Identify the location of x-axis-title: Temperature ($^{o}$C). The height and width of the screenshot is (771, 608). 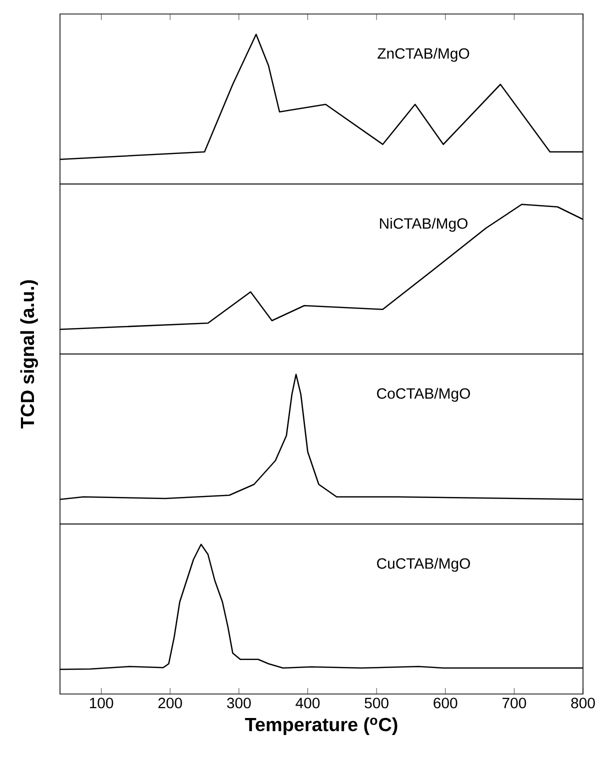
(321, 726).